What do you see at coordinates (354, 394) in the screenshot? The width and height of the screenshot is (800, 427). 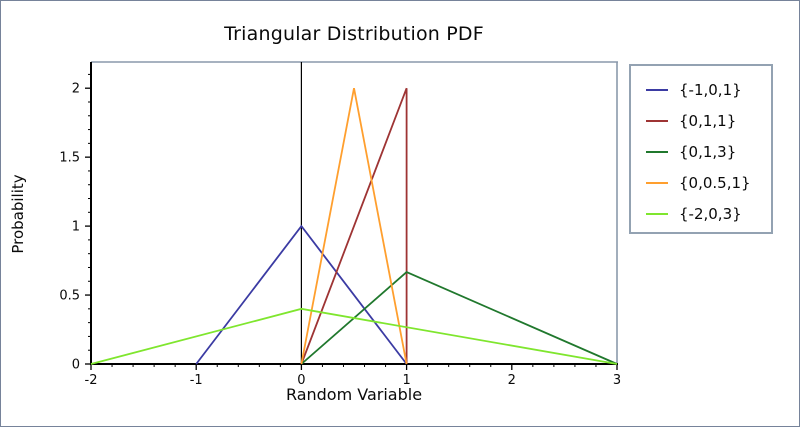 I see `x-axis-label: Random Variable` at bounding box center [354, 394].